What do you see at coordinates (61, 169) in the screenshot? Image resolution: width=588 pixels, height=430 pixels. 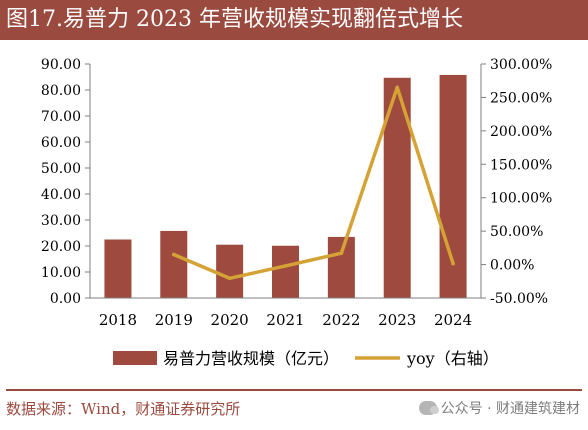 I see `left-tick-label: 50.00` at bounding box center [61, 169].